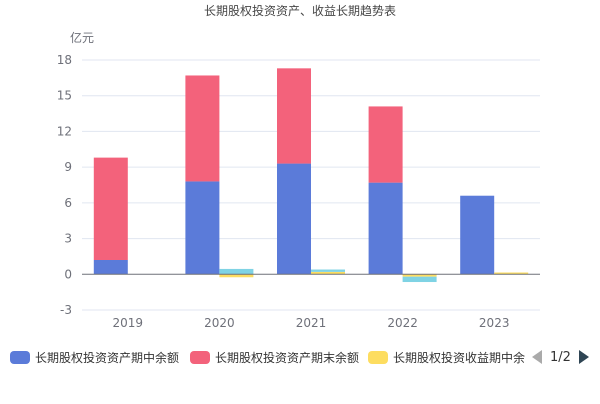 The width and height of the screenshot is (600, 404). What do you see at coordinates (82, 37) in the screenshot?
I see `y-axis-unit-label: 亿元` at bounding box center [82, 37].